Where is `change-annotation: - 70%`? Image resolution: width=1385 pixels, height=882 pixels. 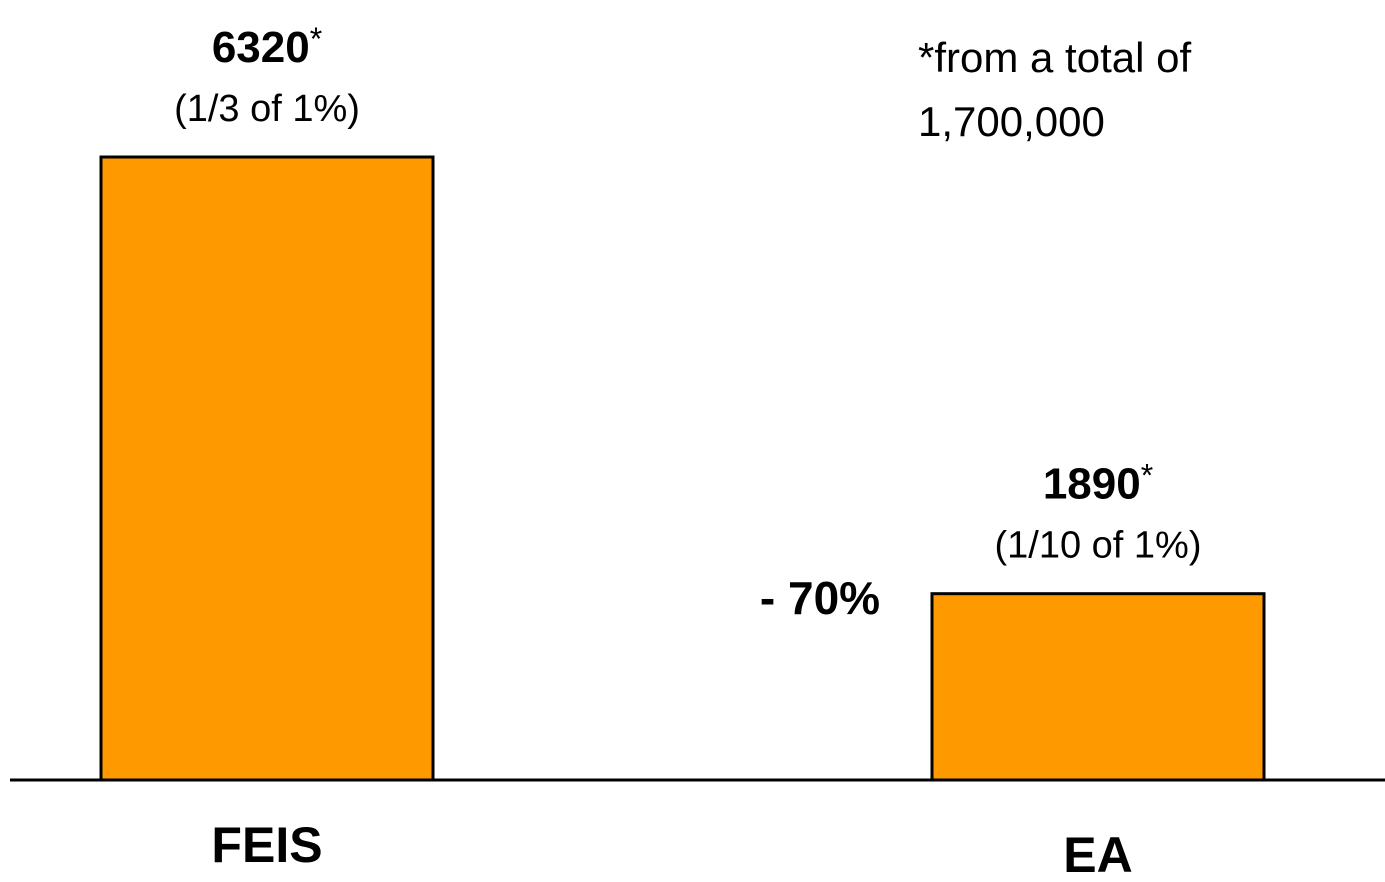
change-annotation: - 70% is located at coordinates (820, 598).